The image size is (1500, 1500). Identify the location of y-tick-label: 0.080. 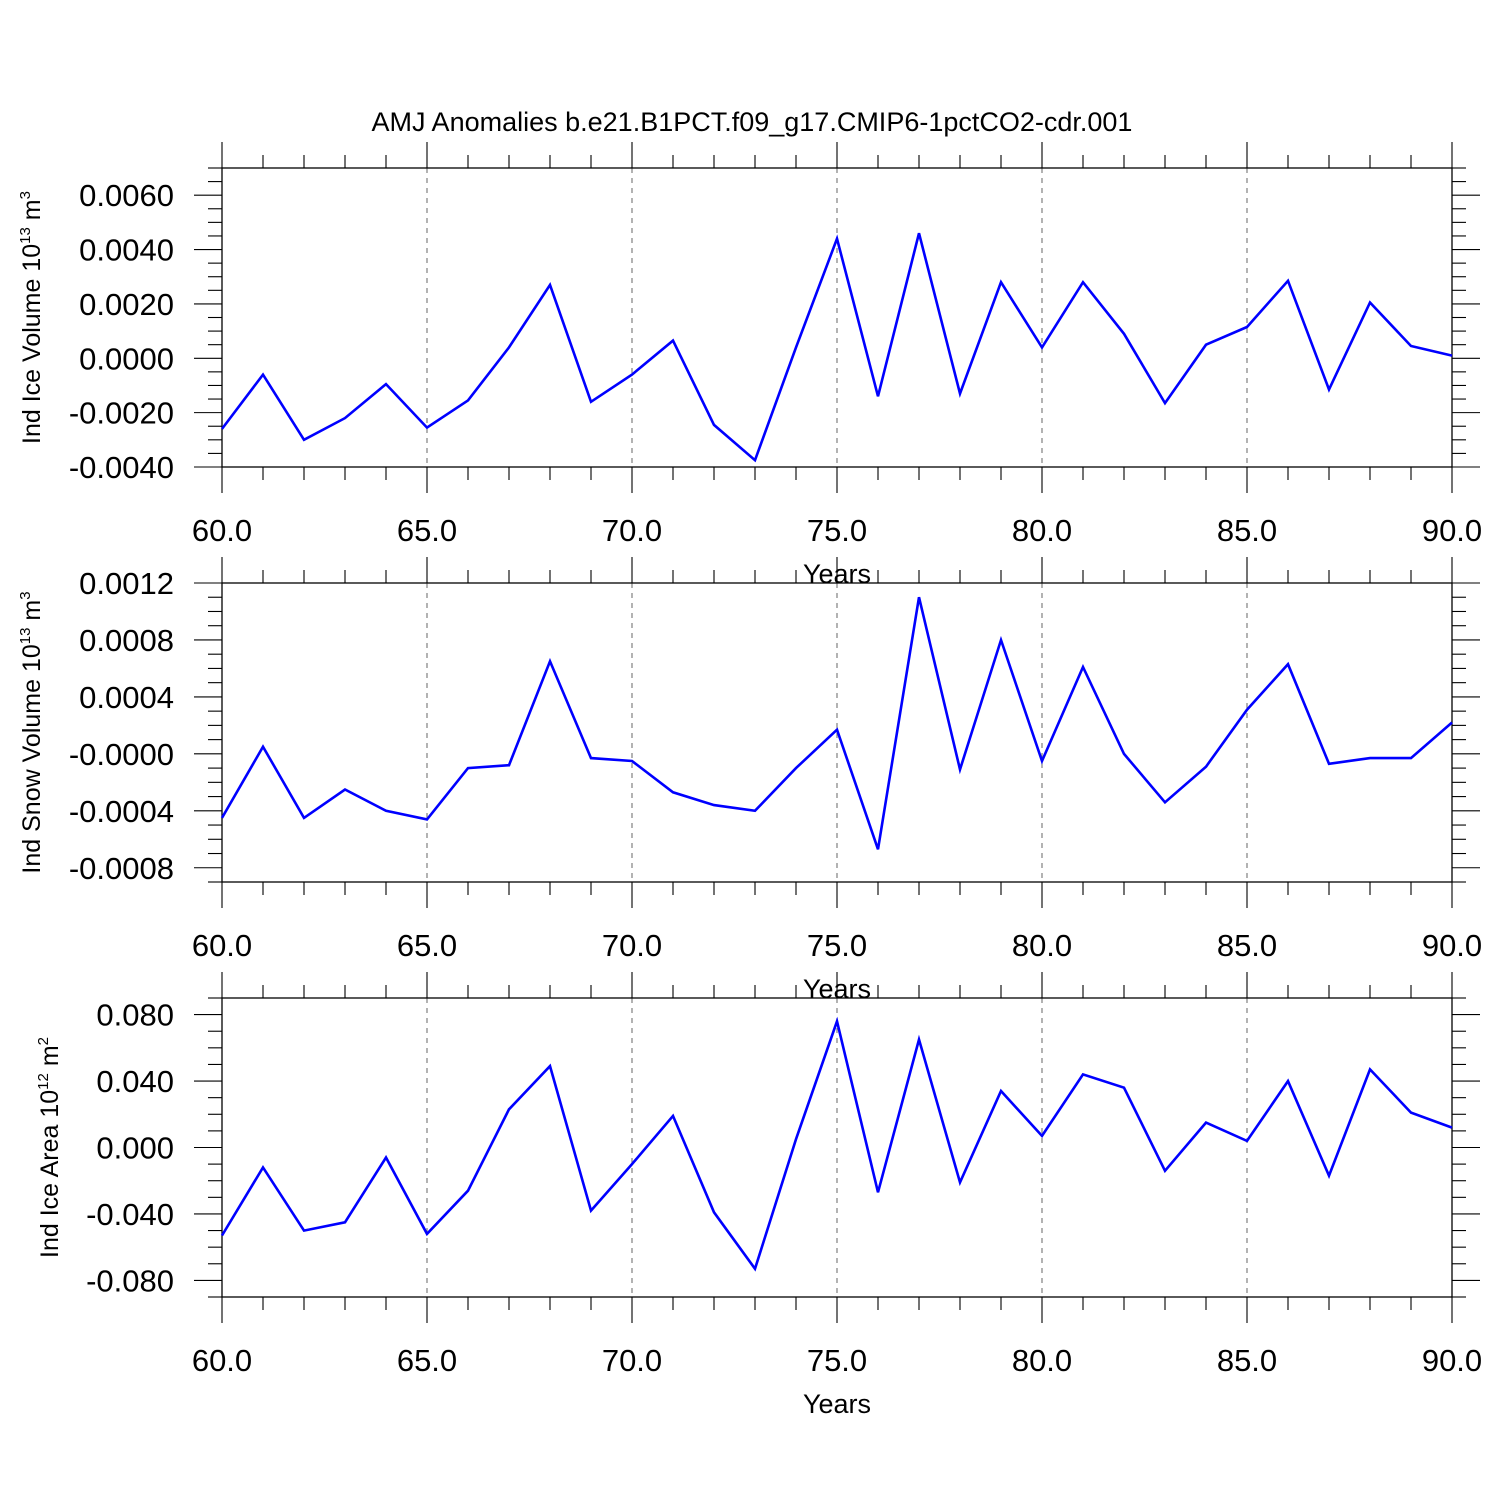
(135, 1015).